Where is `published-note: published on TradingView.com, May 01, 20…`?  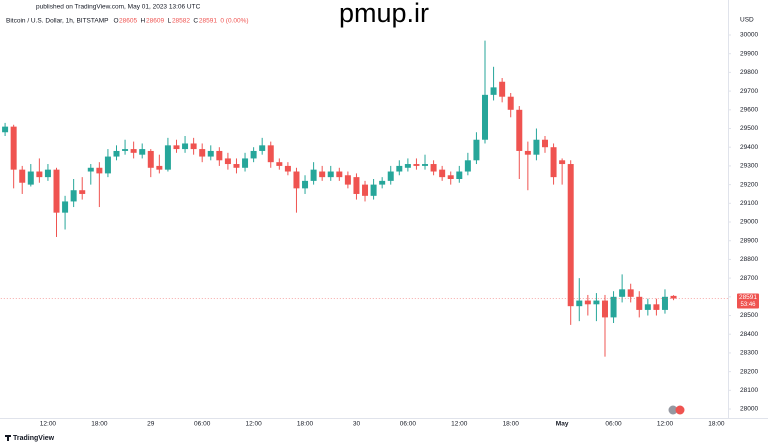
published-note: published on TradingView.com, May 01, 20… is located at coordinates (118, 7).